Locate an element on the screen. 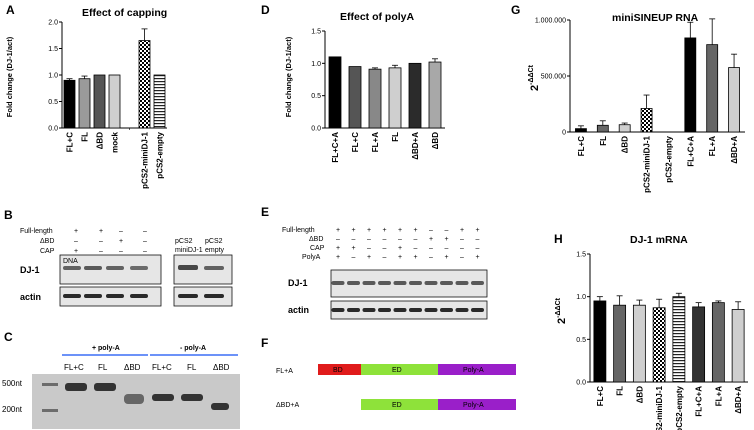 This screenshot has width=754, height=430. gel-marker-200nt: 200nt is located at coordinates (12, 409).